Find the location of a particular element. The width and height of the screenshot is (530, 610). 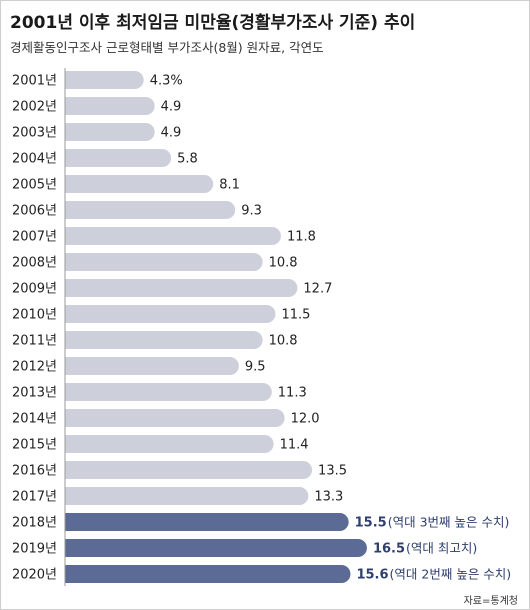

data-label: 8.1 is located at coordinates (229, 185).